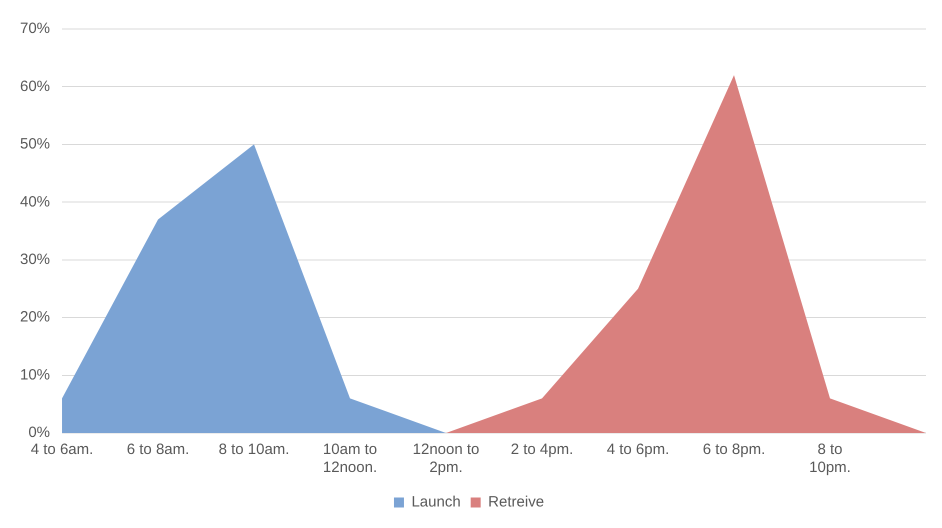 The width and height of the screenshot is (942, 528). What do you see at coordinates (35, 201) in the screenshot?
I see `y-tick-label: 40%` at bounding box center [35, 201].